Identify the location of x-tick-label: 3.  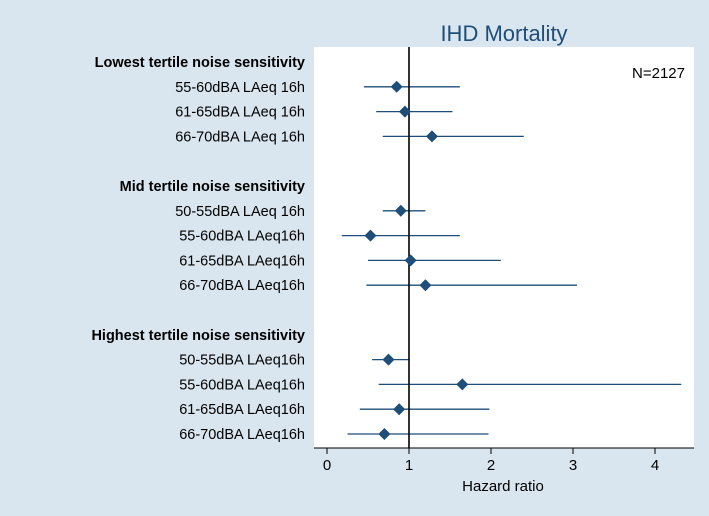
(573, 465).